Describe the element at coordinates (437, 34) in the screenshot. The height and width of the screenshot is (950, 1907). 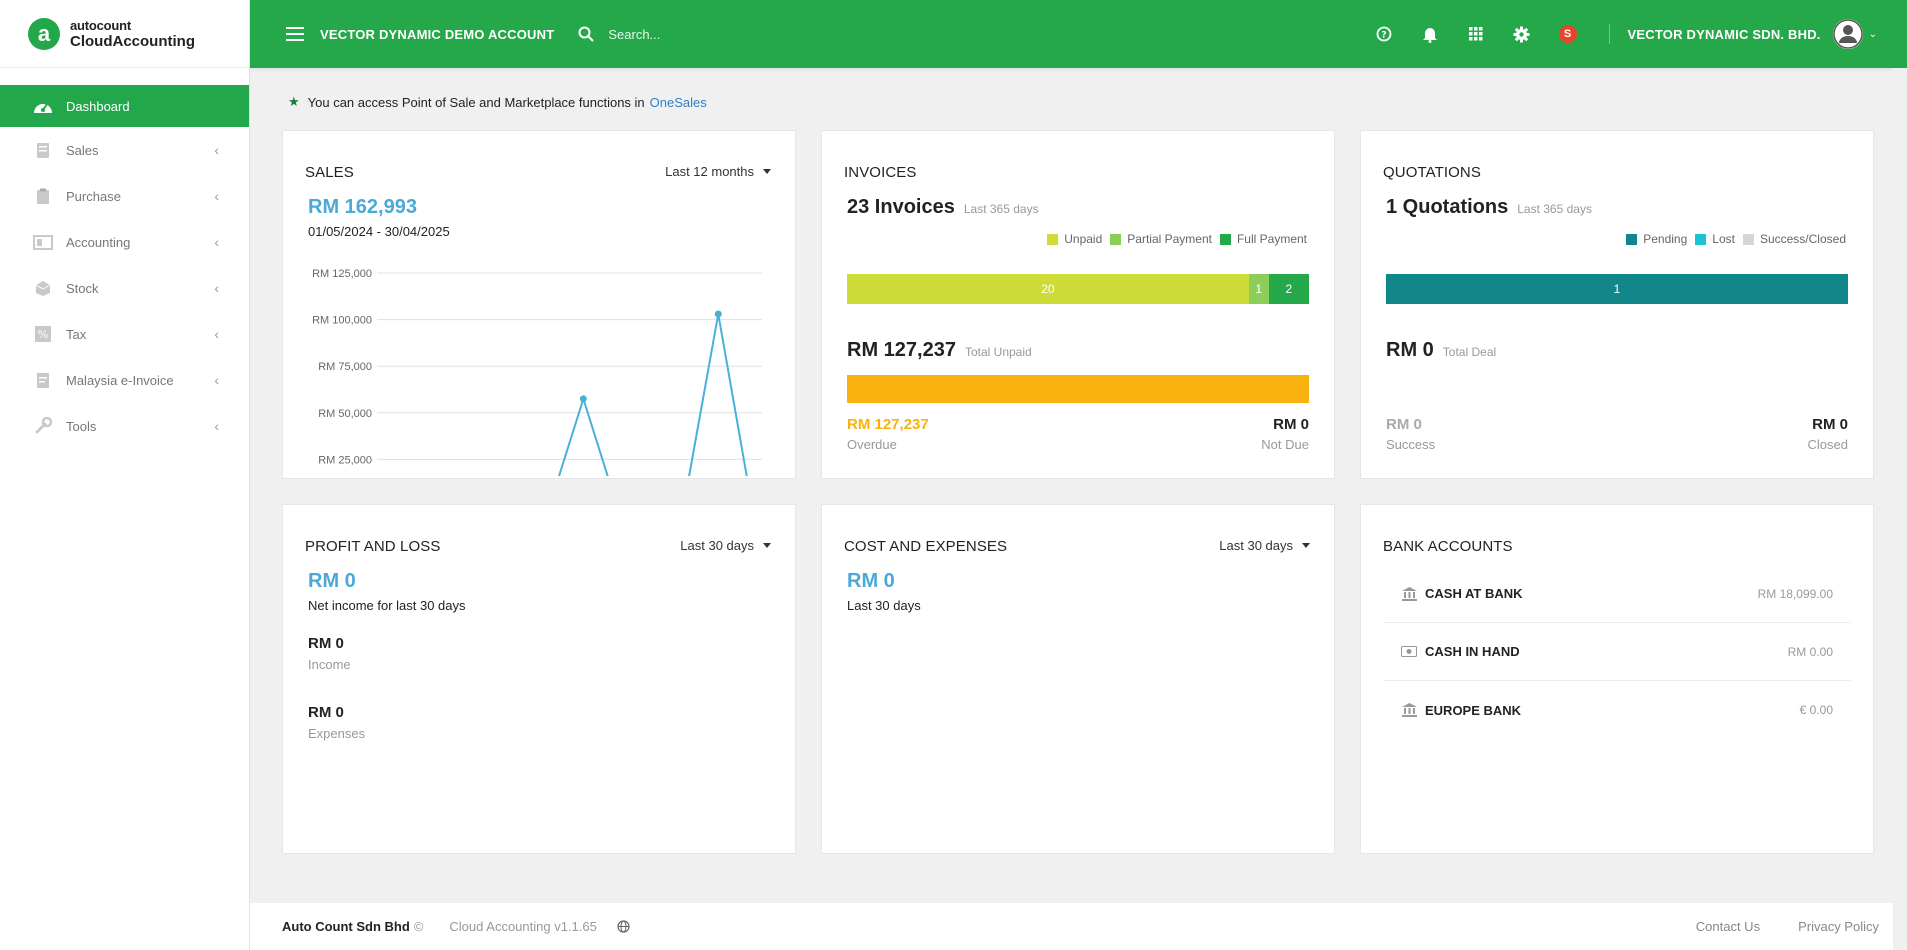
I see `account-name: VECTOR DYNAMIC DEMO ACCOUNT` at that location.